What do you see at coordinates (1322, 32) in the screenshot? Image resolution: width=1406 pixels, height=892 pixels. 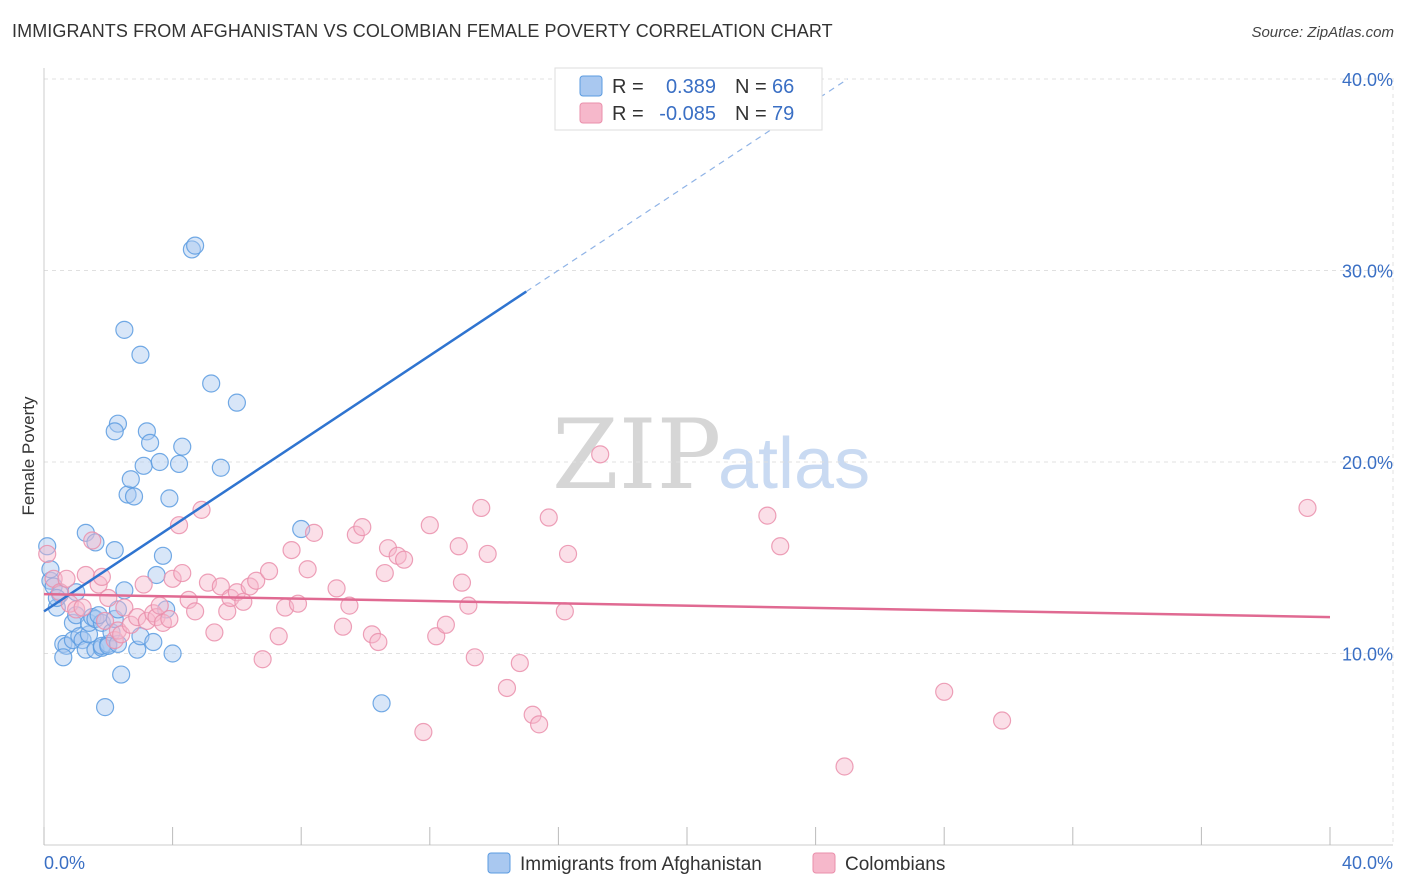 I see `source-label: Source: ZipAtlas.com` at bounding box center [1322, 32].